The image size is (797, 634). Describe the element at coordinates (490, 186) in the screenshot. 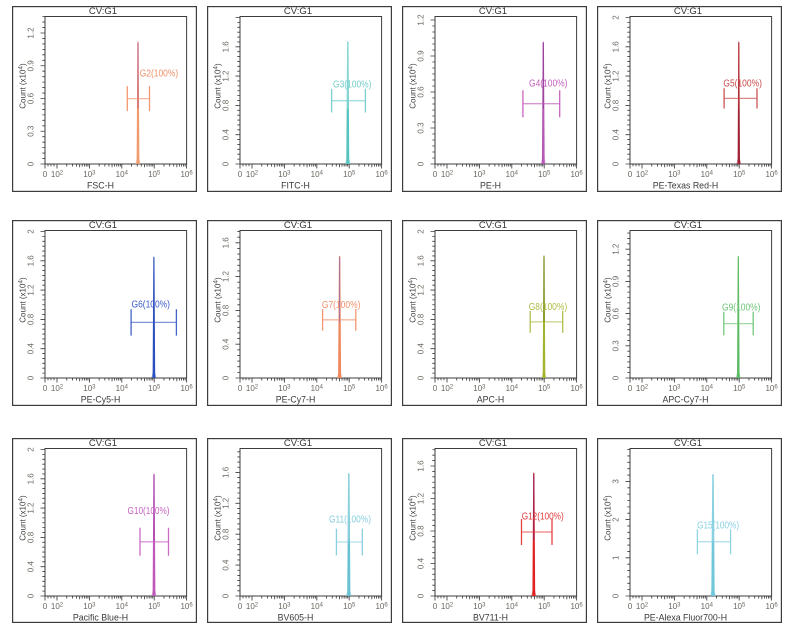

I see `svg-text: PE-H` at that location.